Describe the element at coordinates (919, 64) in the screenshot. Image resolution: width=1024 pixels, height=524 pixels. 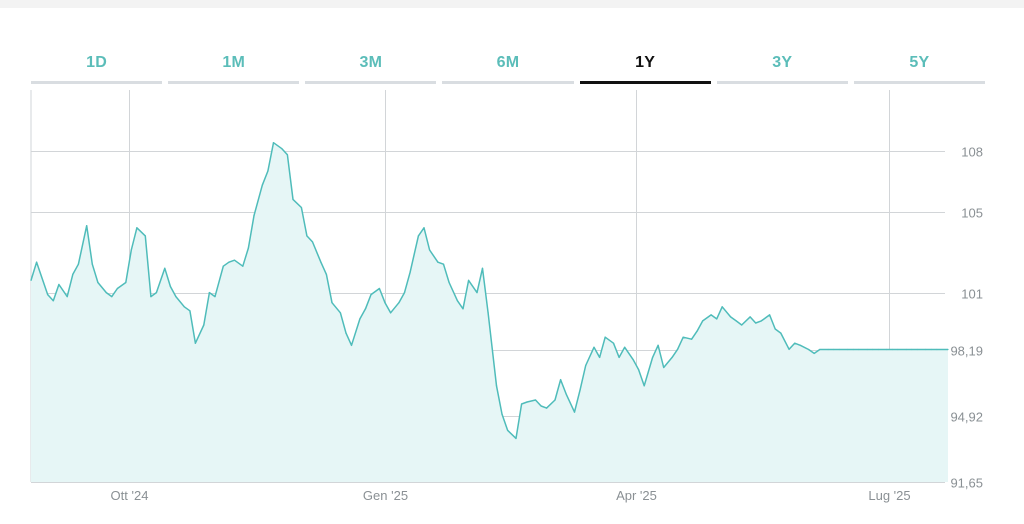
I see `tab-5y: 5Y` at that location.